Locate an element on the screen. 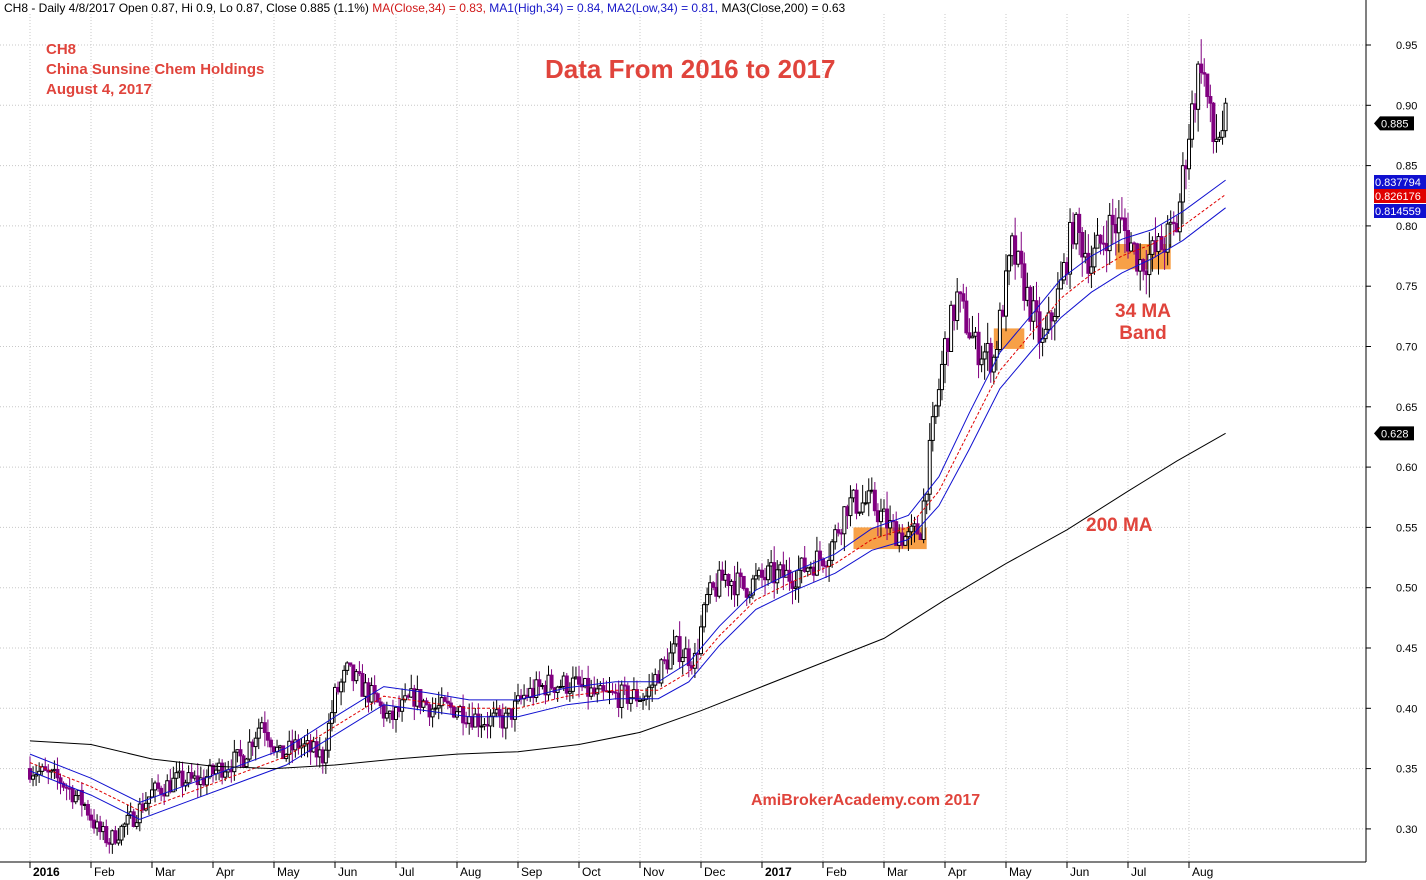  header-ma-200: MA3(Close,200) = 0.63 is located at coordinates (783, 8).